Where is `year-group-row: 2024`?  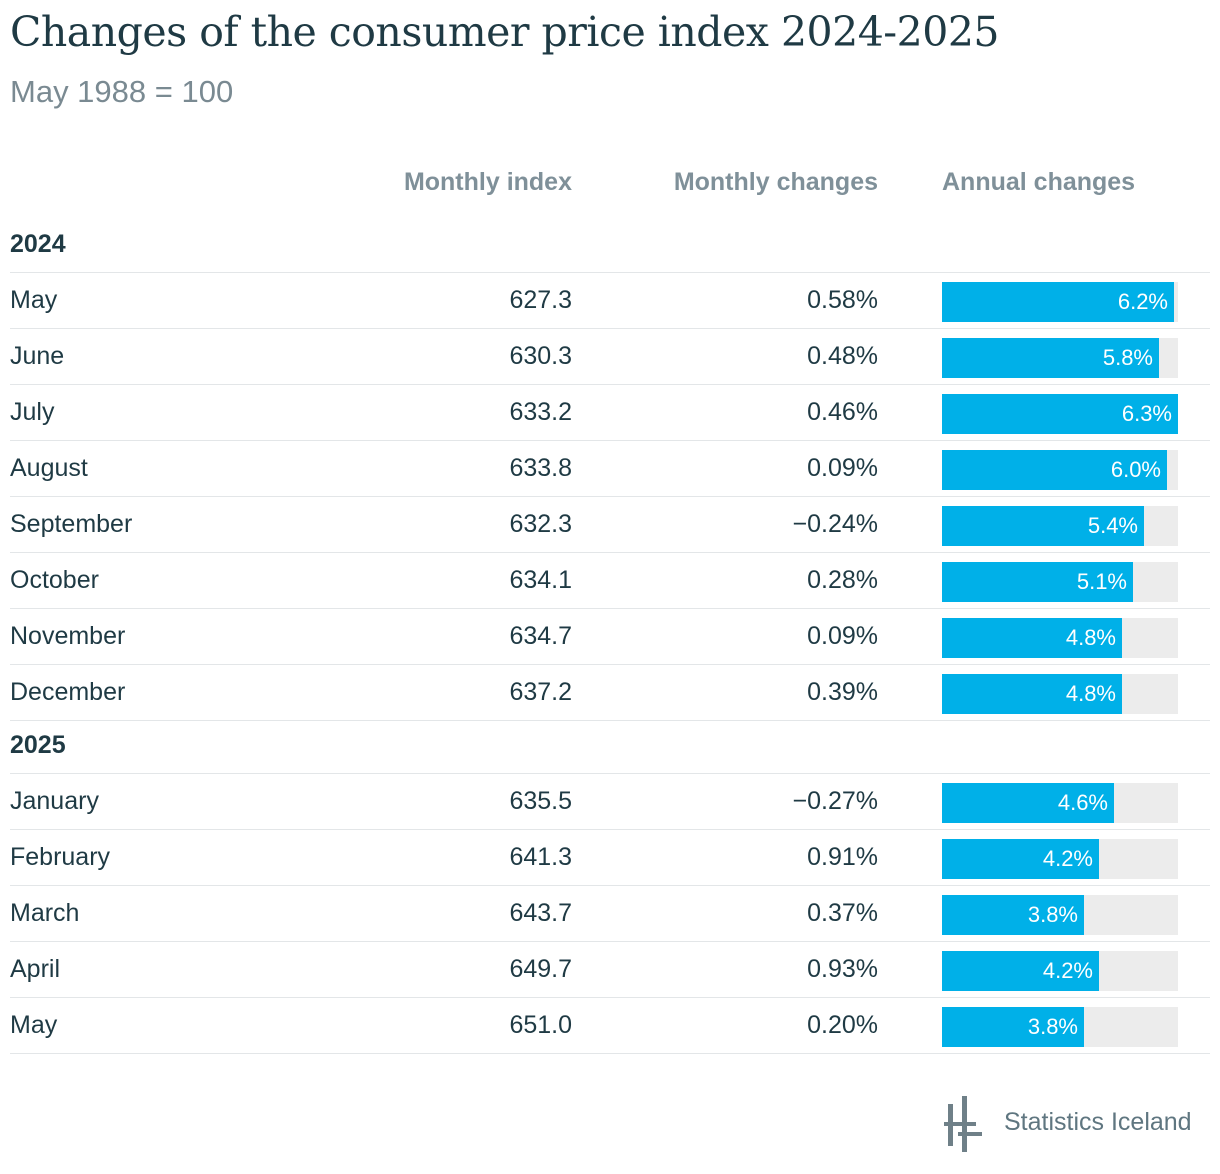
year-group-row: 2024 is located at coordinates (610, 246).